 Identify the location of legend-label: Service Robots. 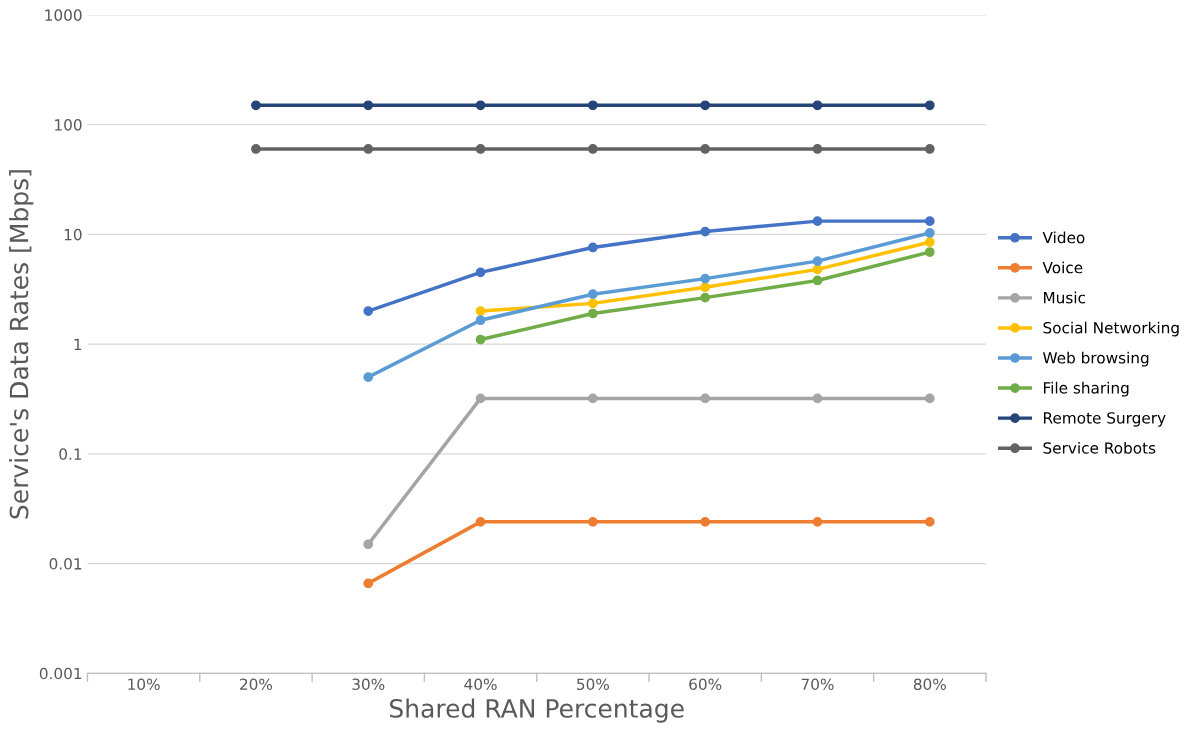
(1099, 447).